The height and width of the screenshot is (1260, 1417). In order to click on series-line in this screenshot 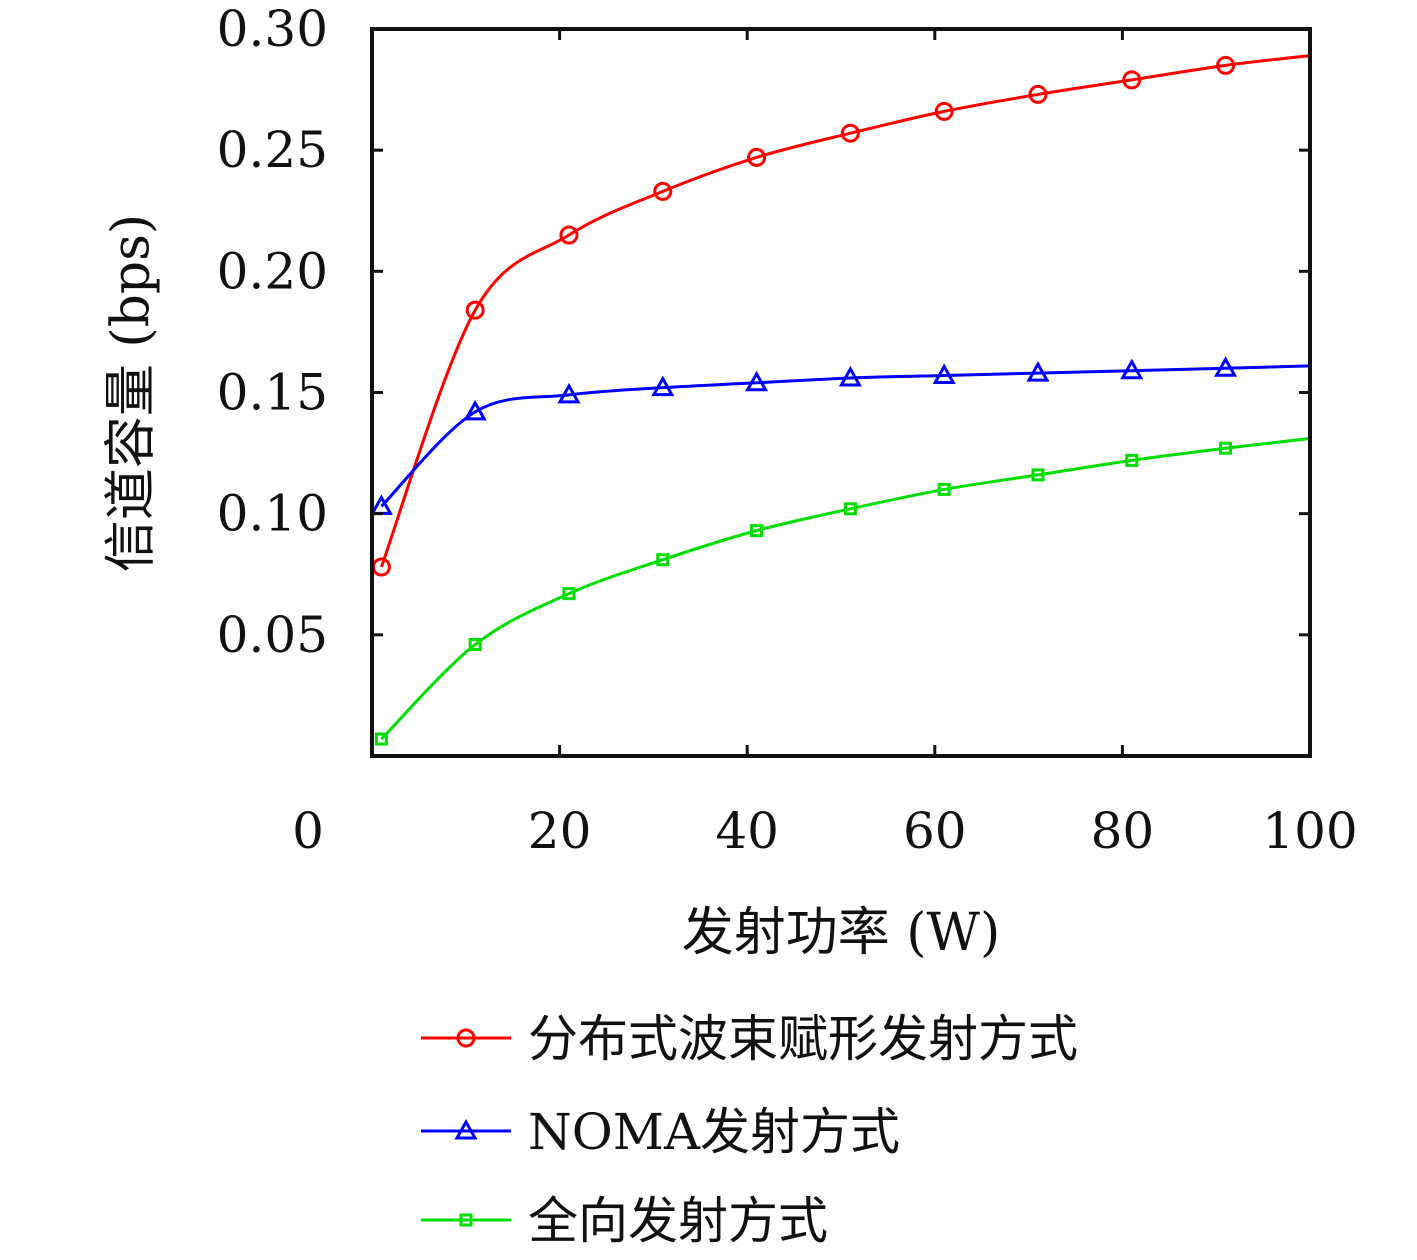, I will do `click(845, 436)`.